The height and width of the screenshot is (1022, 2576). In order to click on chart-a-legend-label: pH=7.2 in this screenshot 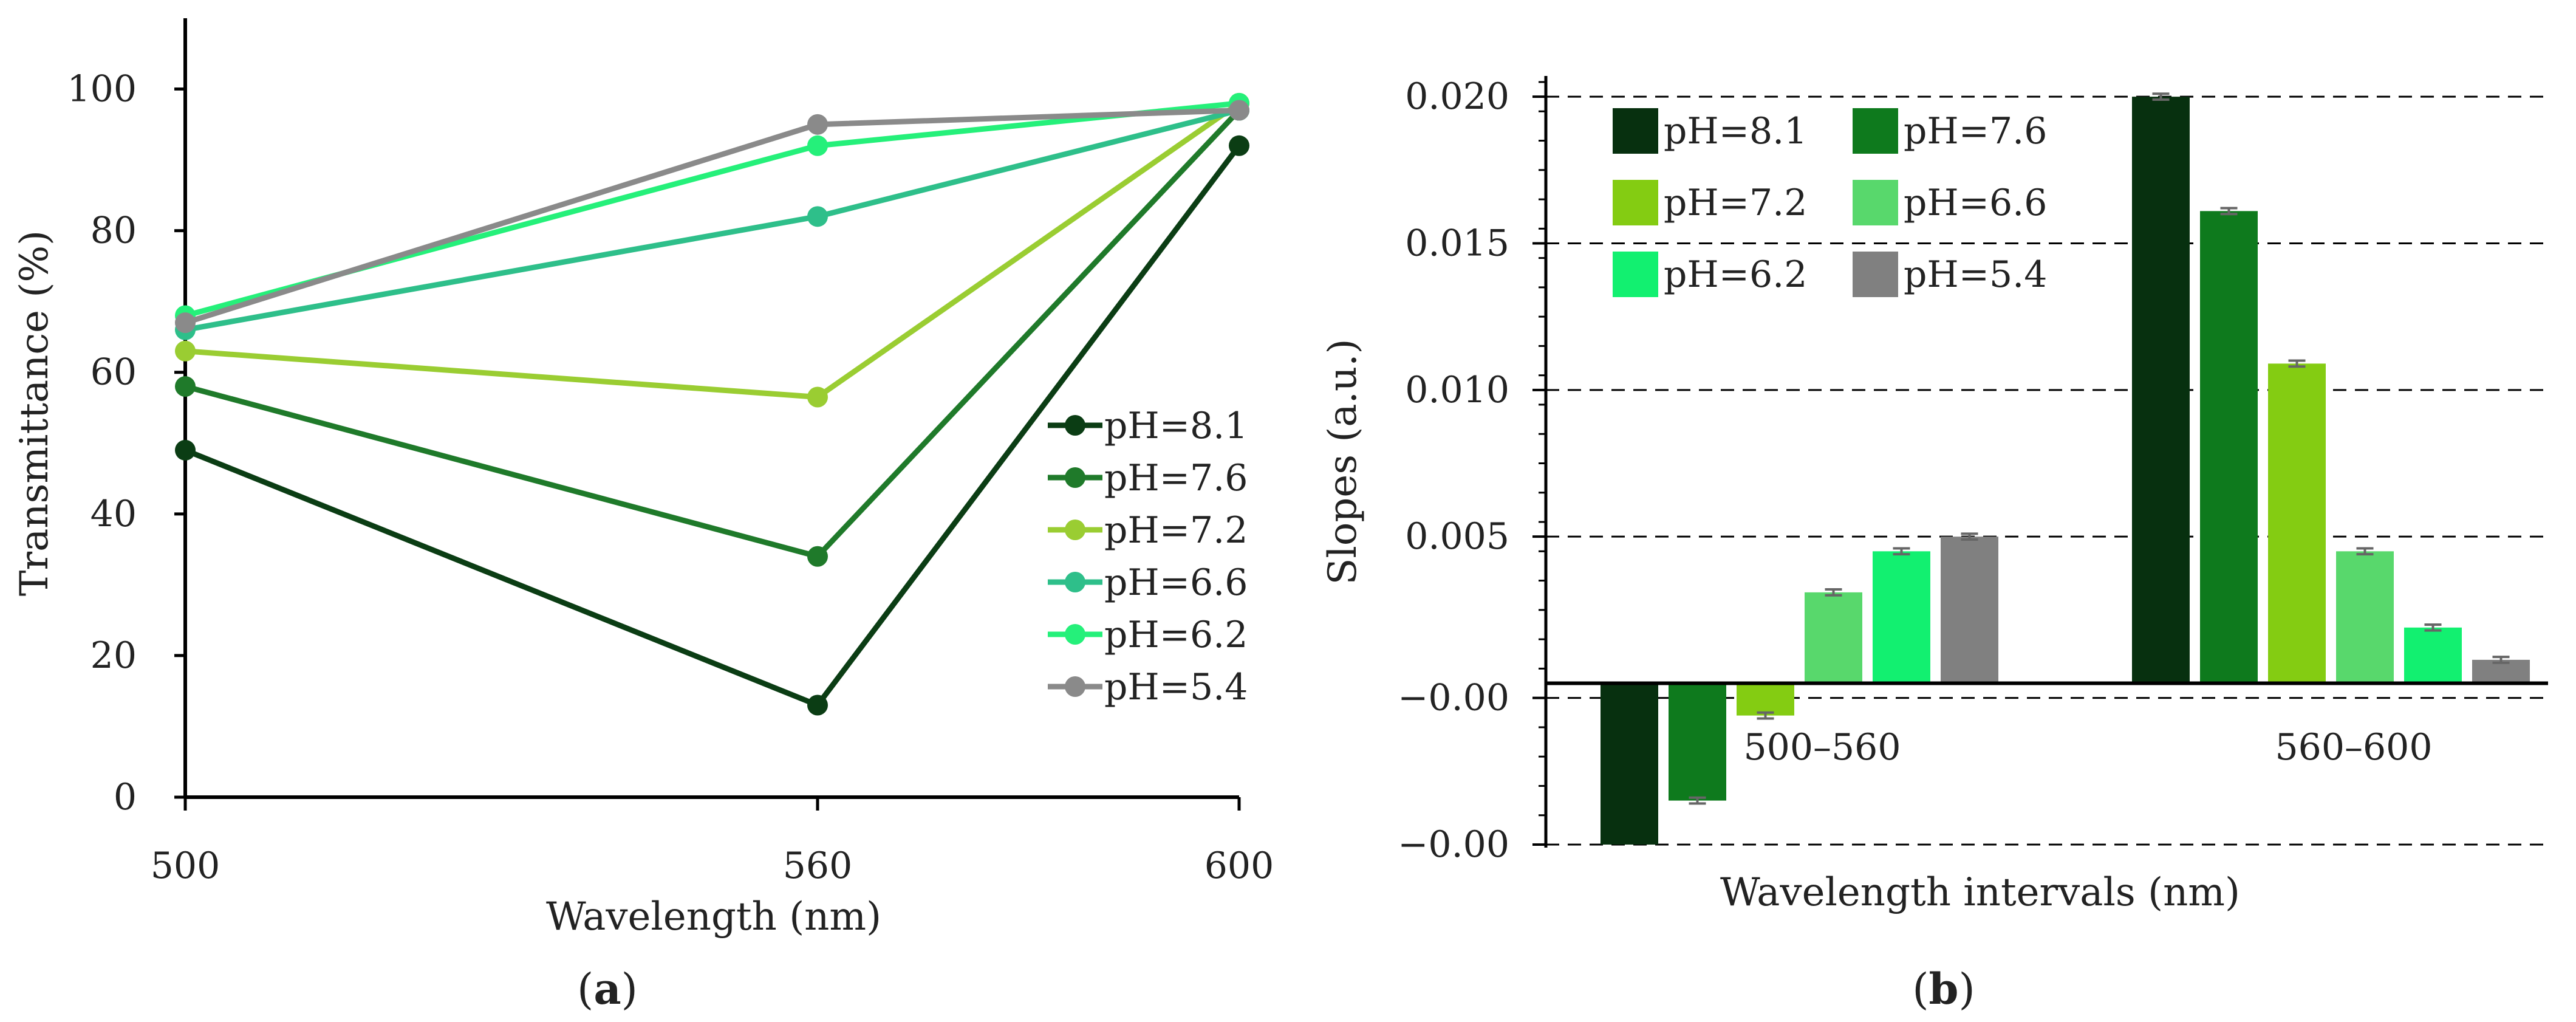, I will do `click(1176, 530)`.